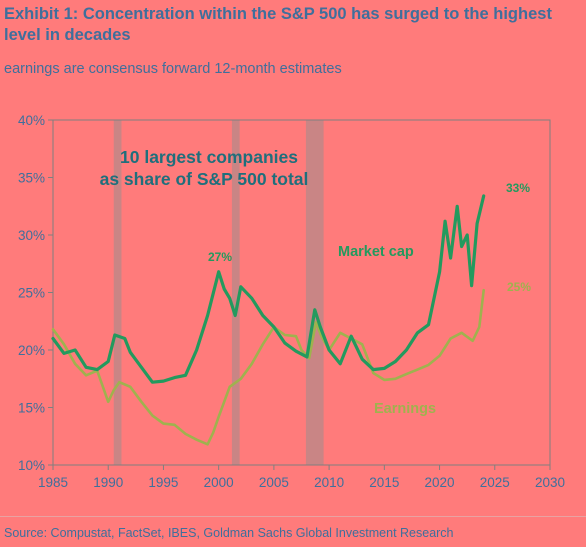 Image resolution: width=586 pixels, height=547 pixels. What do you see at coordinates (31, 120) in the screenshot?
I see `y-tick-label: 40%` at bounding box center [31, 120].